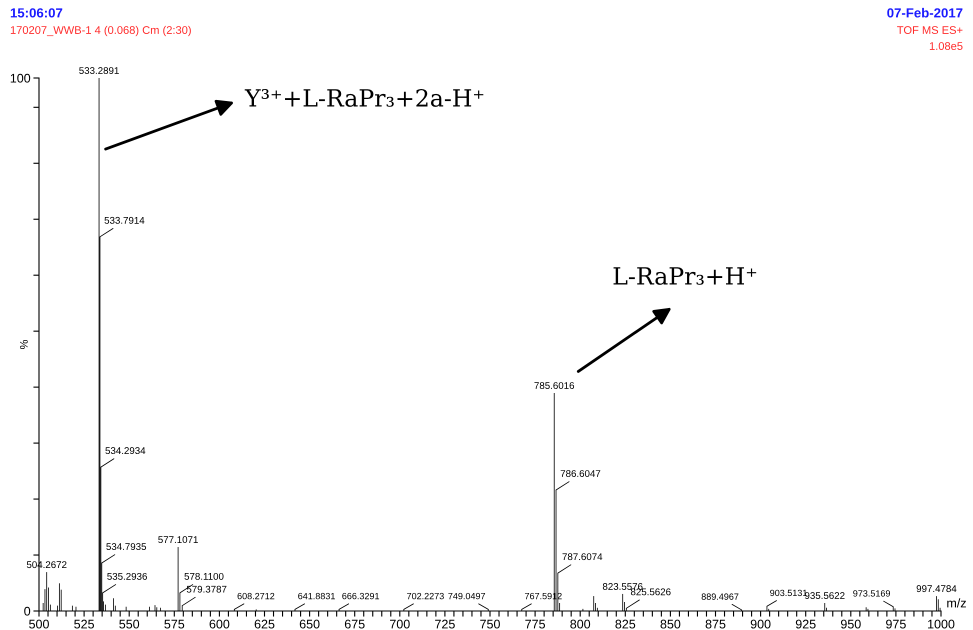 This screenshot has width=973, height=630. I want to click on annotation: 578.1100, so click(204, 576).